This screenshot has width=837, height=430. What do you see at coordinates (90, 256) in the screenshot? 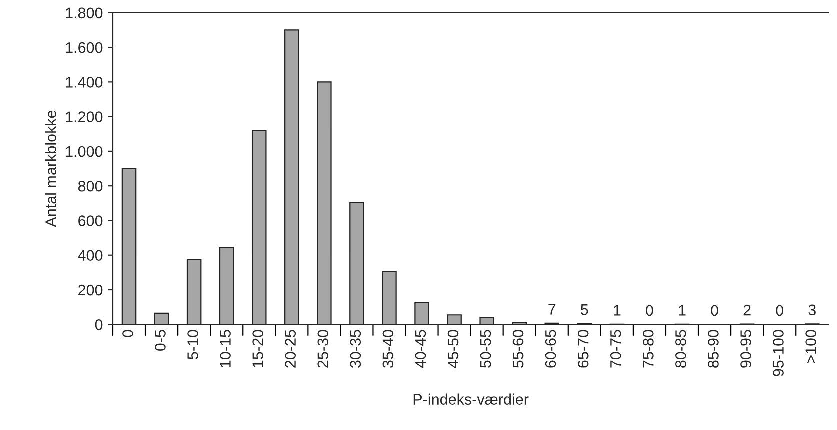
I see `y-tick-label: 400` at bounding box center [90, 256].